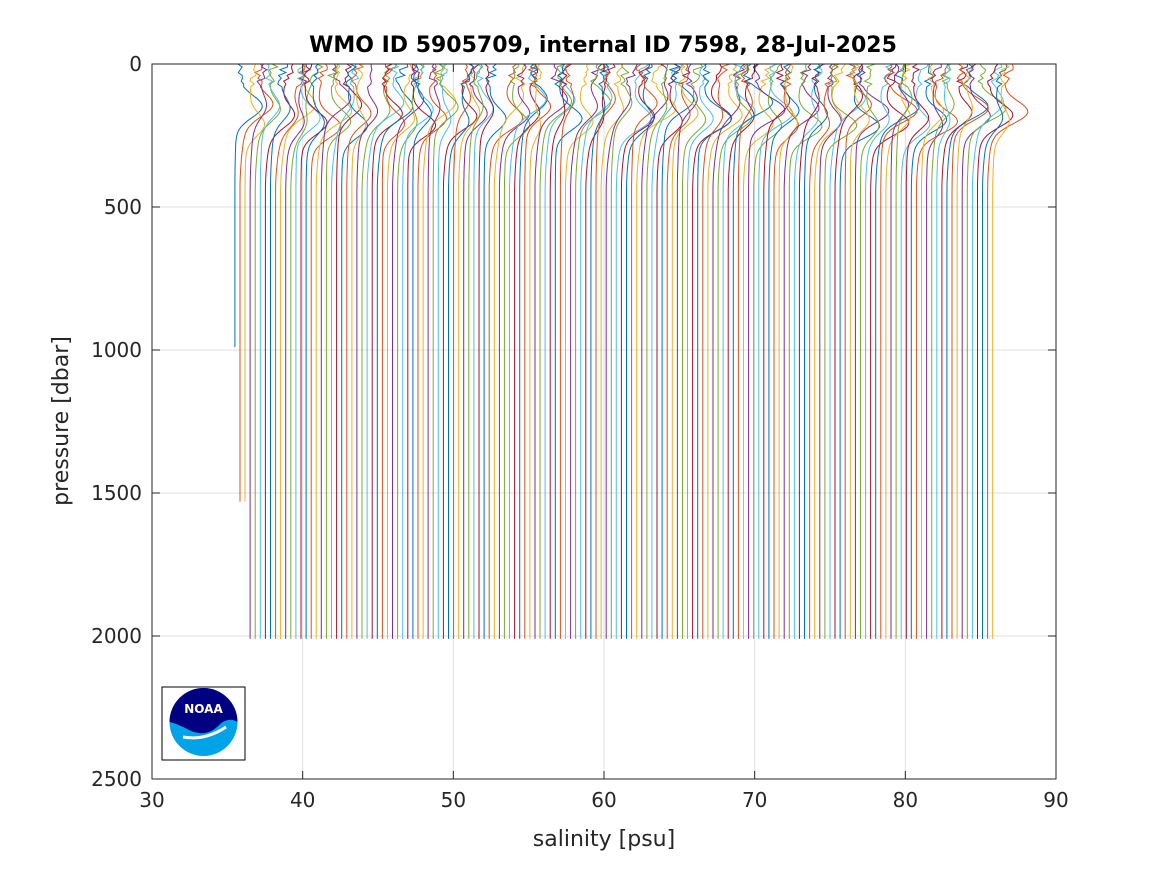  I want to click on x-tick-labels: 30 40 50 60 70 80 90, so click(603, 800).